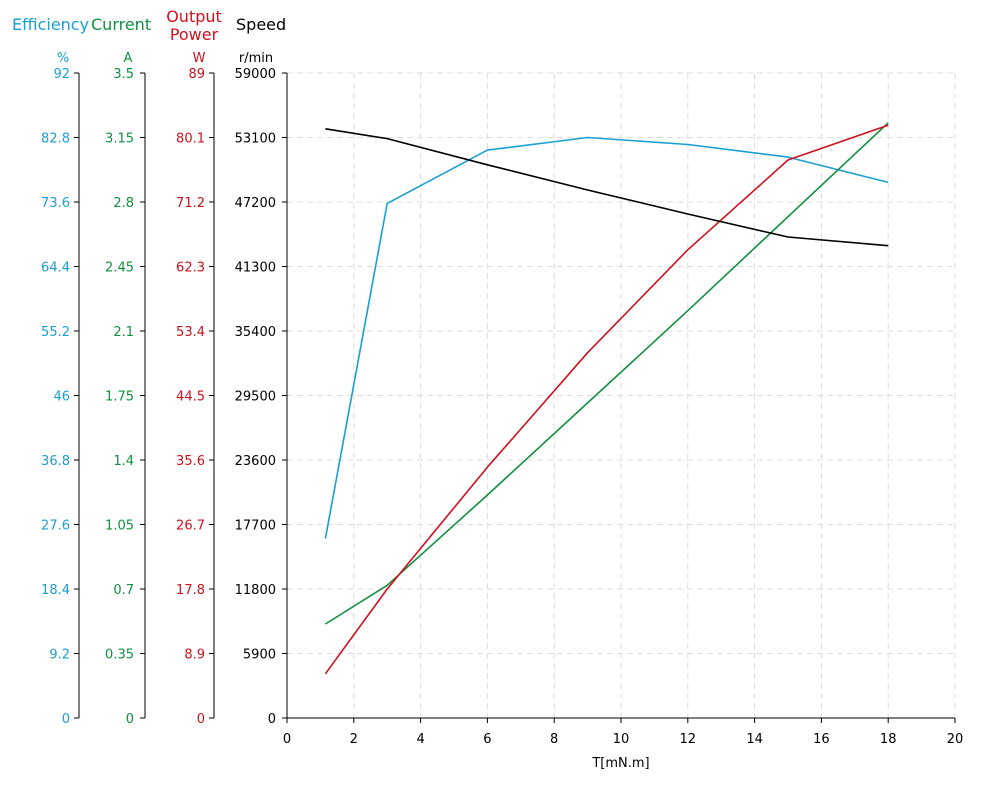  What do you see at coordinates (256, 58) in the screenshot?
I see `y-axis-unit-speed: r/min` at bounding box center [256, 58].